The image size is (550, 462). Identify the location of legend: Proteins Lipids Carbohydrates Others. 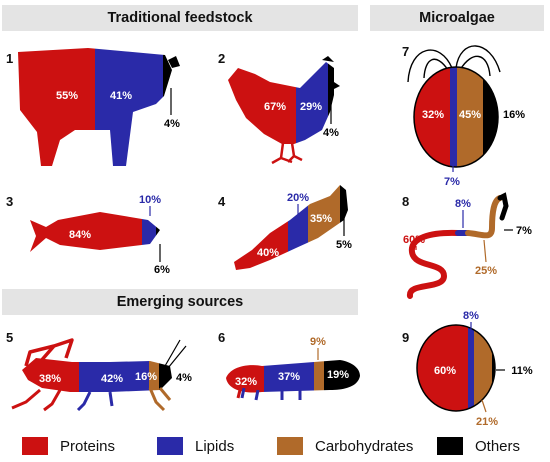
(275, 446).